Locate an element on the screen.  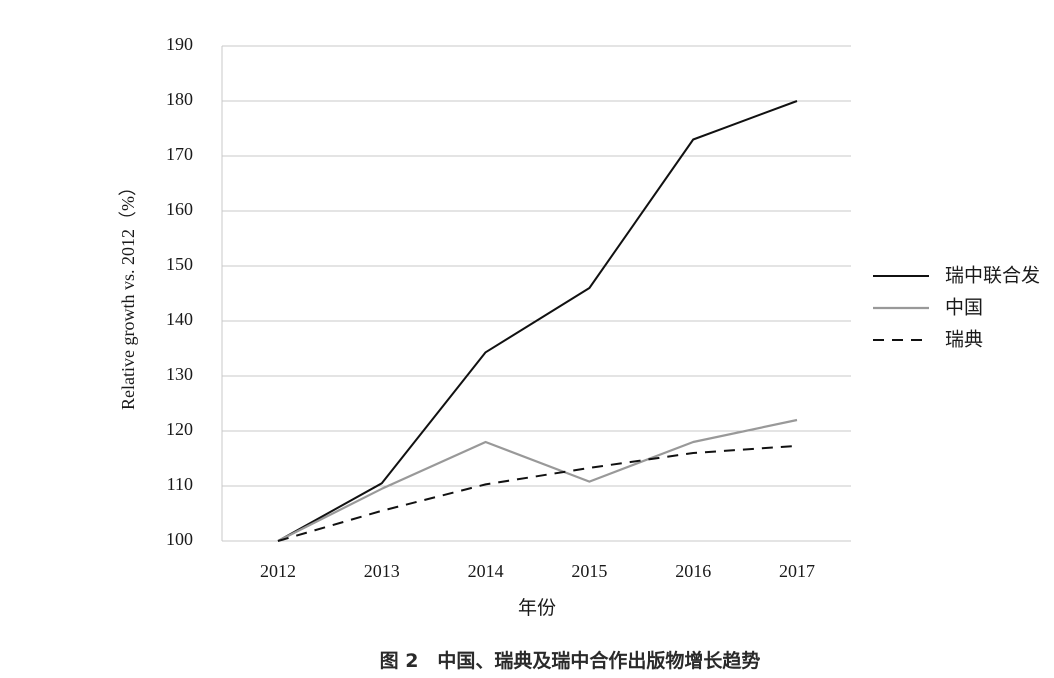
y-tick-label: 190 is located at coordinates (179, 44).